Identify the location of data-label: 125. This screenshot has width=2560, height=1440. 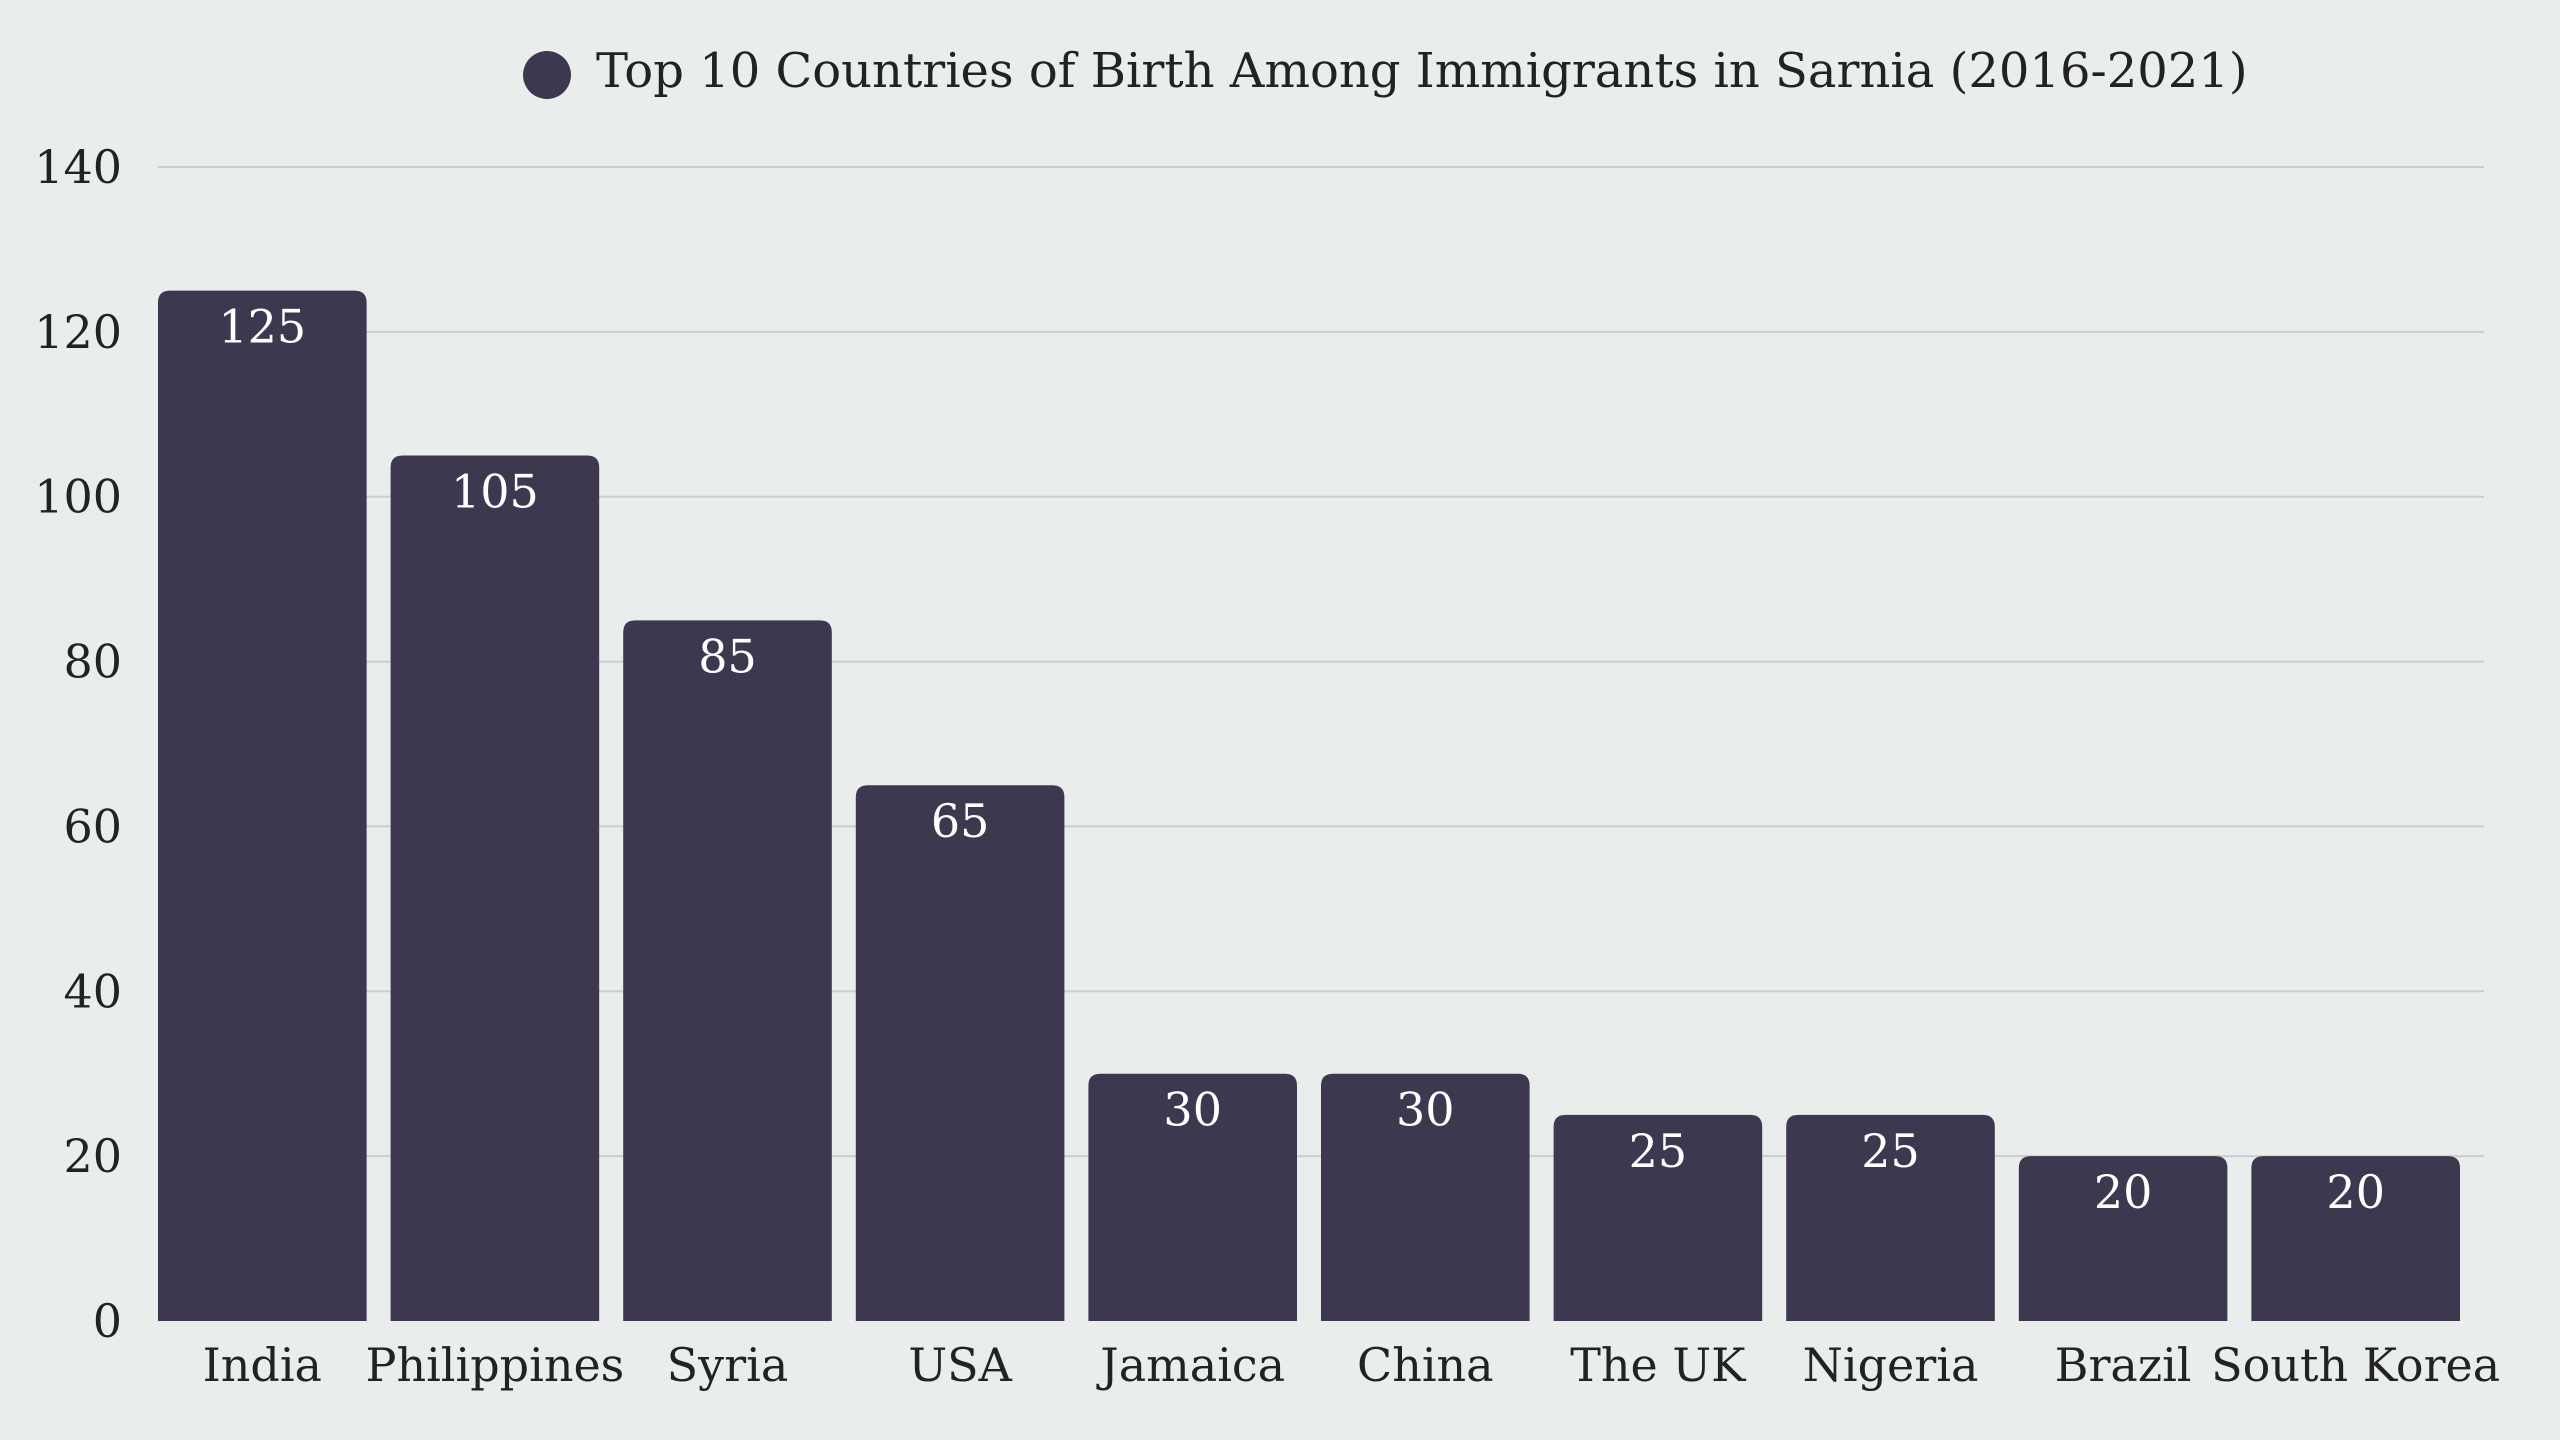
(262, 327).